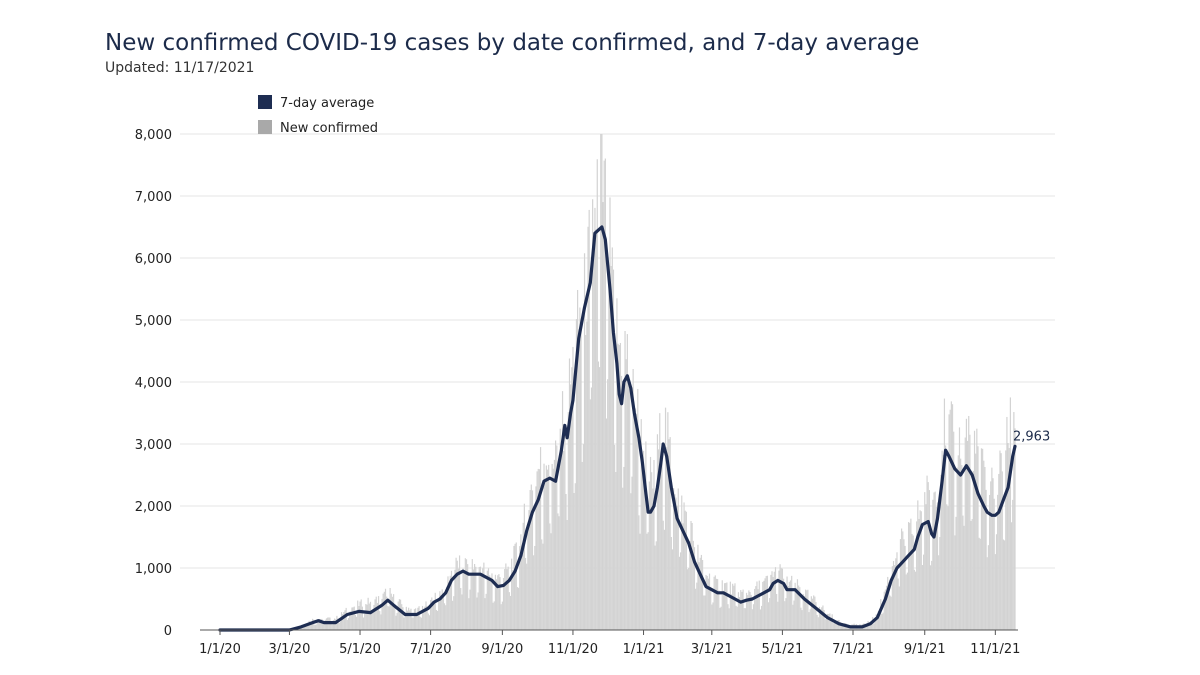  What do you see at coordinates (153, 569) in the screenshot?
I see `y-tick-label: 1,000` at bounding box center [153, 569].